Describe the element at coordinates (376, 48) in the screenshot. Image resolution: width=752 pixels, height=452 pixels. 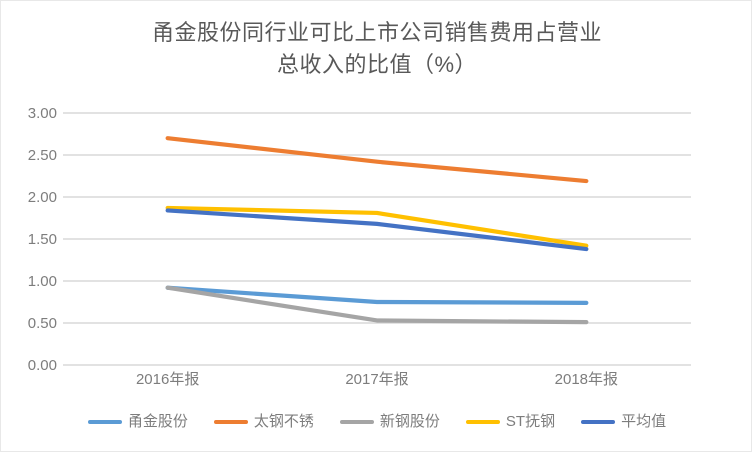
I see `chart-title: 甬金股份同行业可比上市公司销售费用占营业 总收入的比值（%）` at that location.